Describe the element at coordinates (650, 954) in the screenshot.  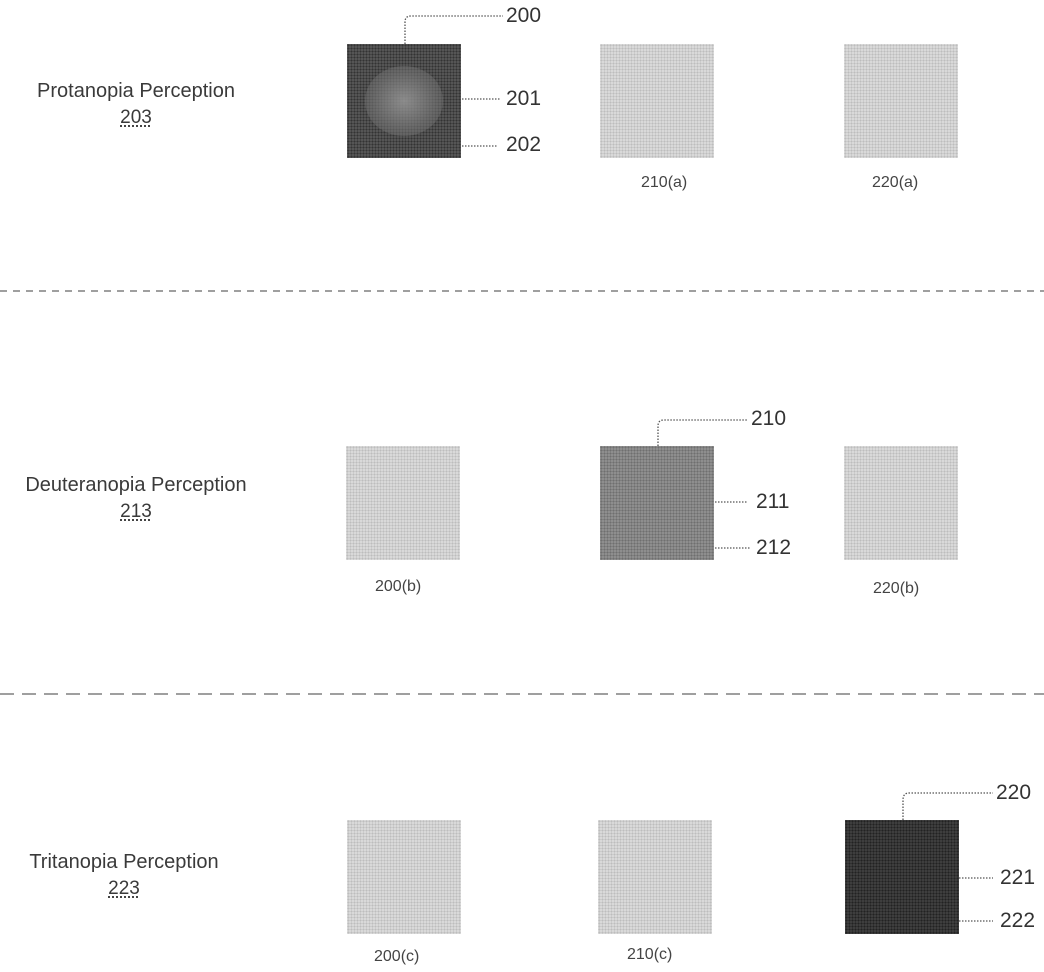
I see `caption-210c: 210(c)` at that location.